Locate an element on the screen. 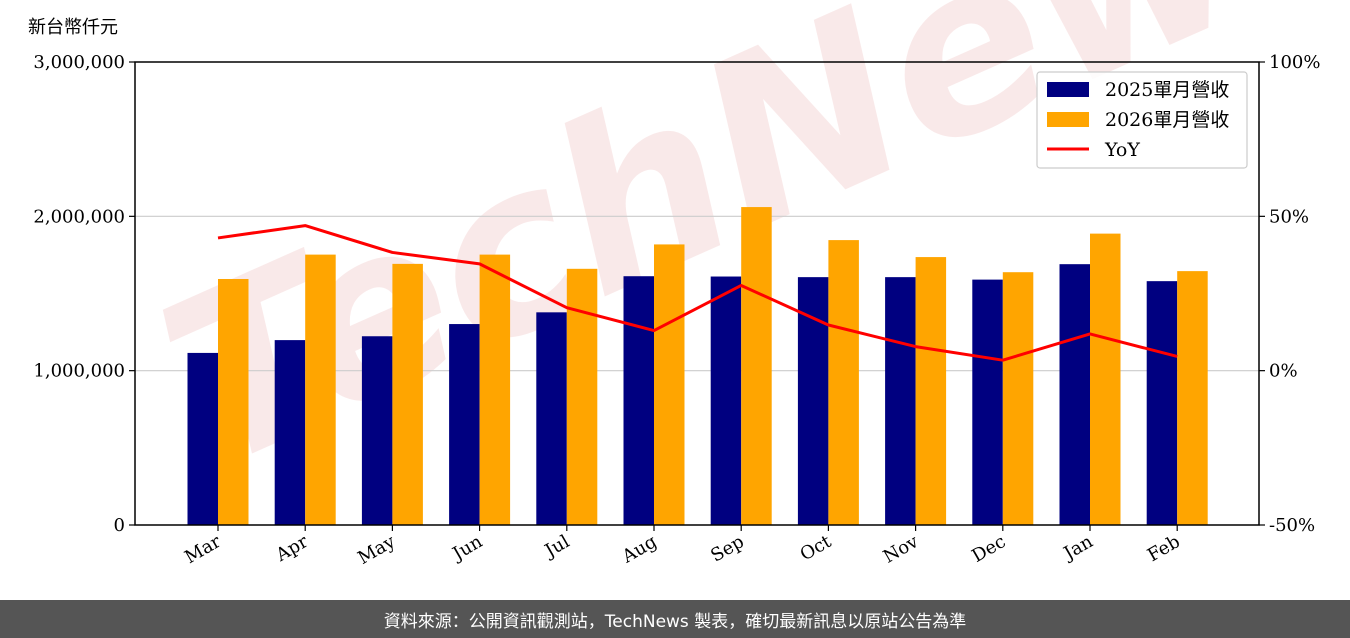 The image size is (1350, 638). left-tick-label: 2,000,000 is located at coordinates (79, 216).